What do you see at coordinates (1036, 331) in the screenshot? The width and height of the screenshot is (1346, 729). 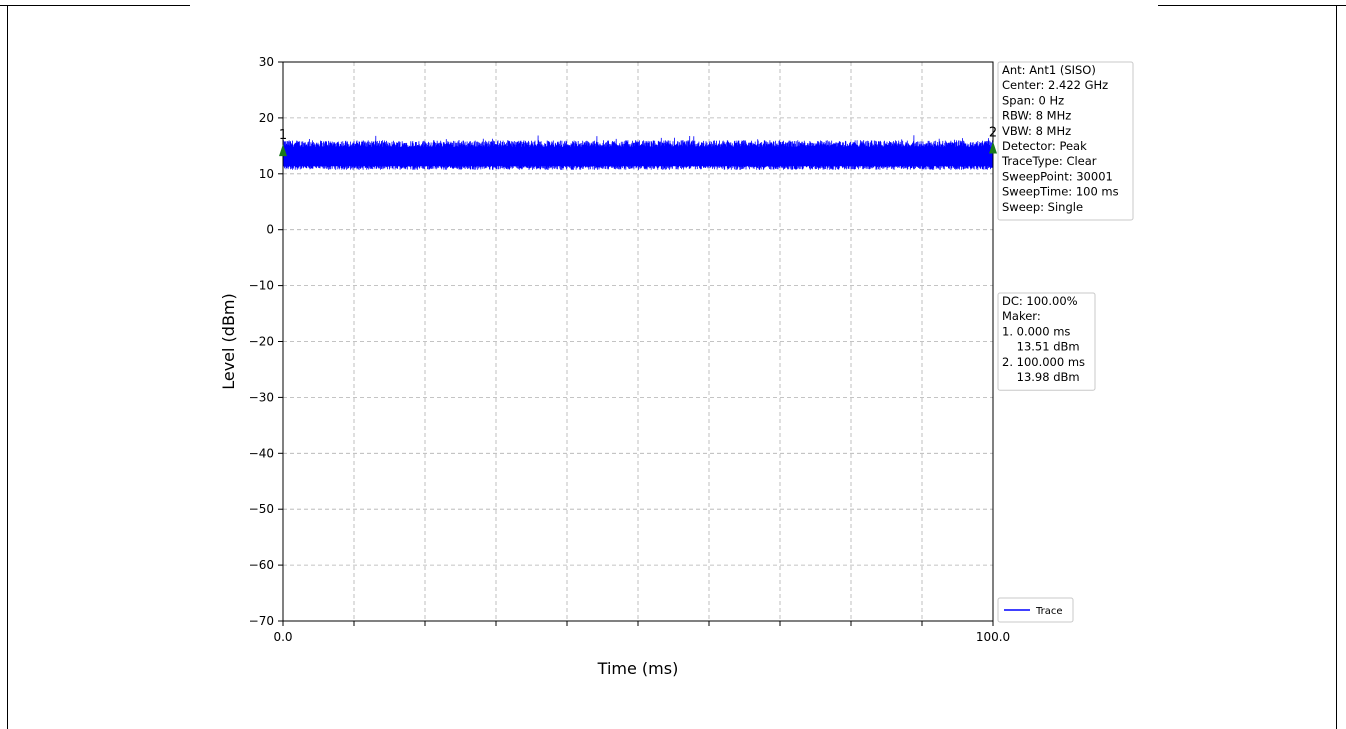 I see `box-line: 1. 0.000 ms` at bounding box center [1036, 331].